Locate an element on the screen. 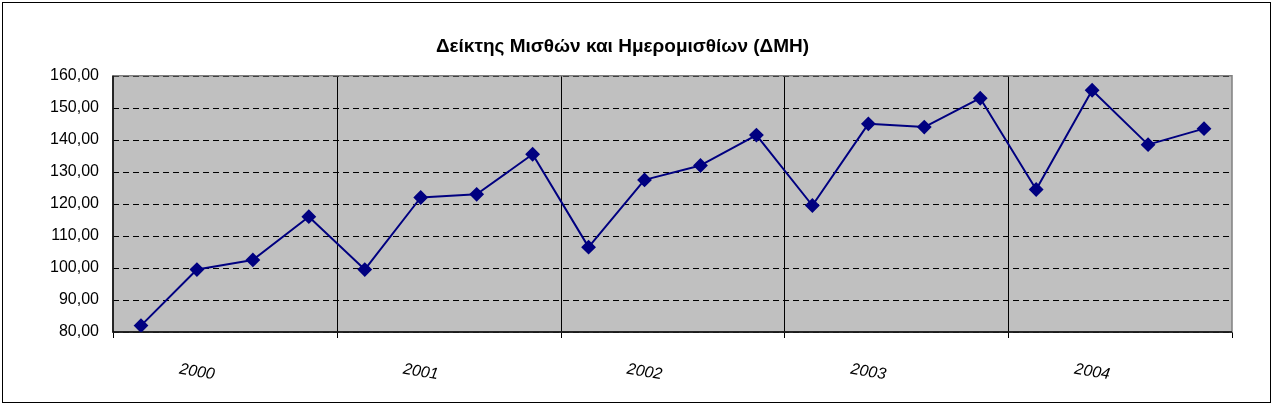  y-tick-label: 110,00 is located at coordinates (75, 235).